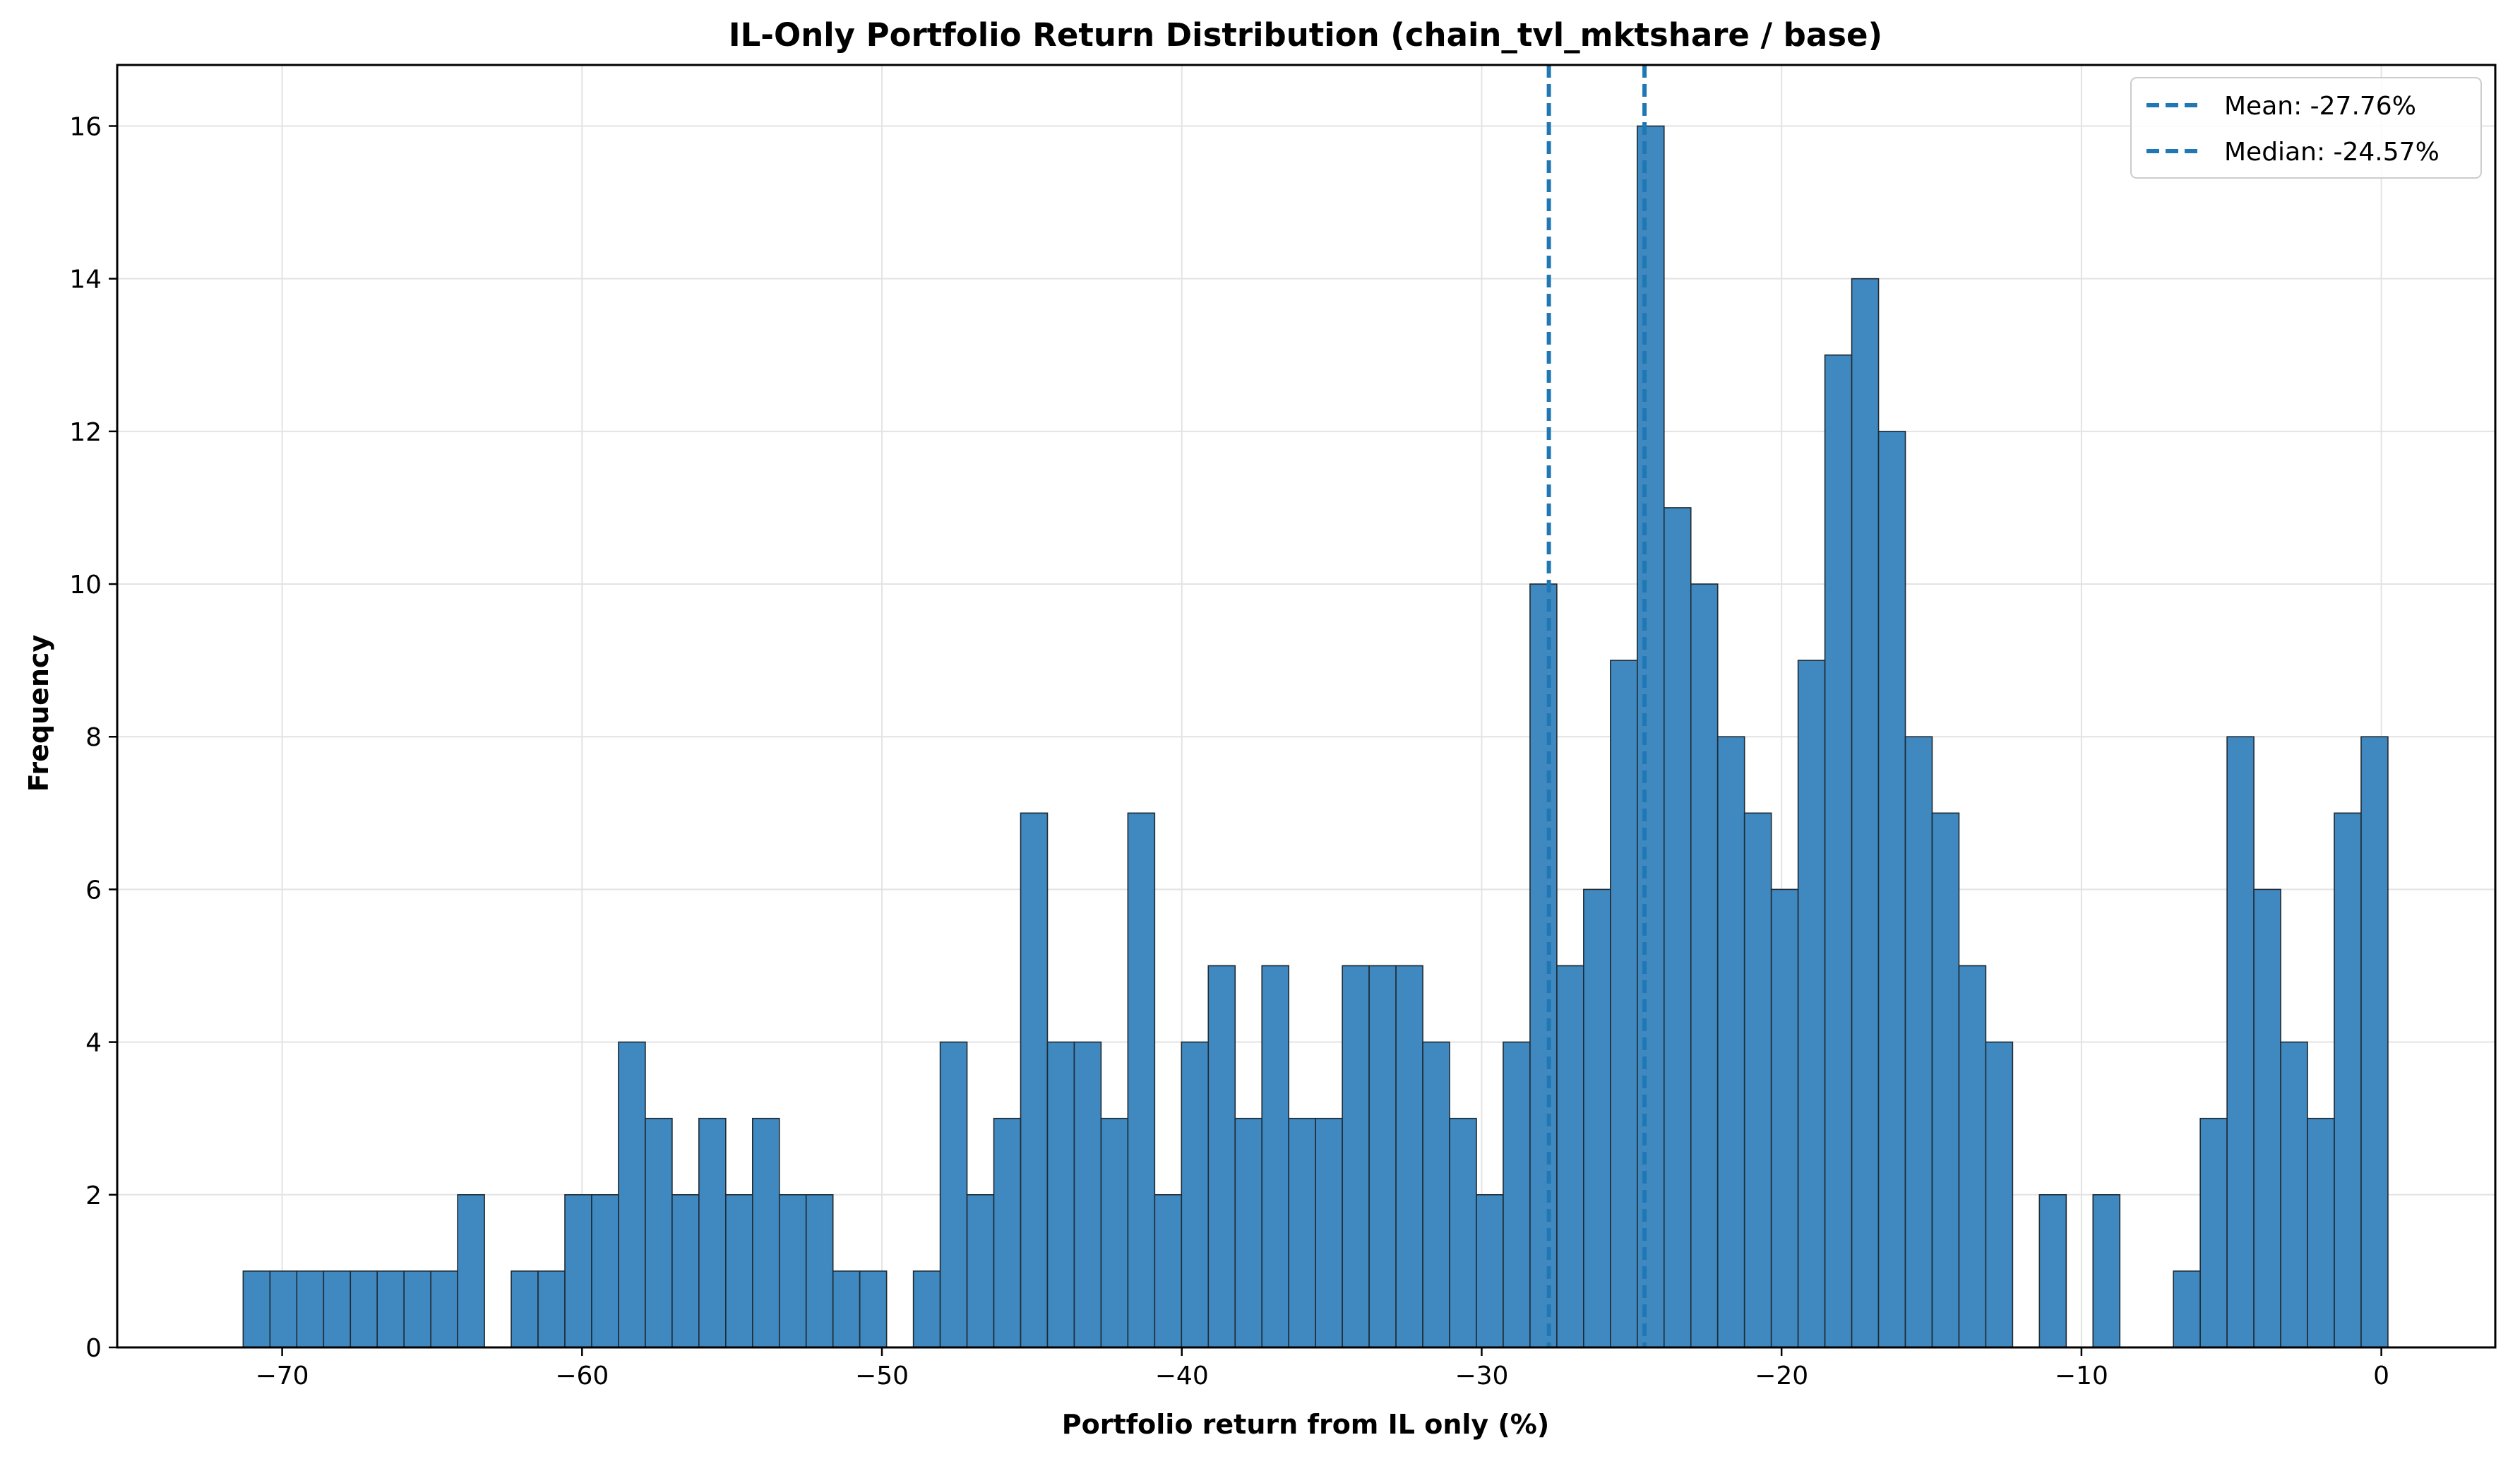 This screenshot has height=1459, width=2520. Describe the element at coordinates (86, 585) in the screenshot. I see `y-tick-label: 10` at that location.